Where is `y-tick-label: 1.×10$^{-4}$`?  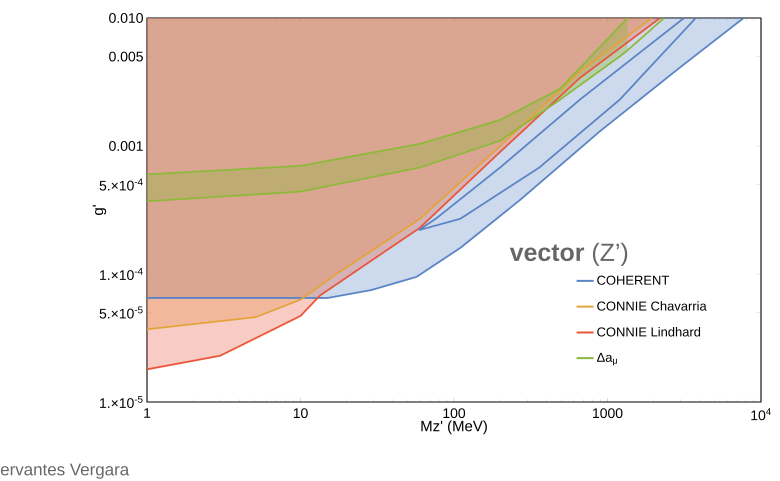 y-tick-label: 1.×10$^{-4}$ is located at coordinates (121, 274).